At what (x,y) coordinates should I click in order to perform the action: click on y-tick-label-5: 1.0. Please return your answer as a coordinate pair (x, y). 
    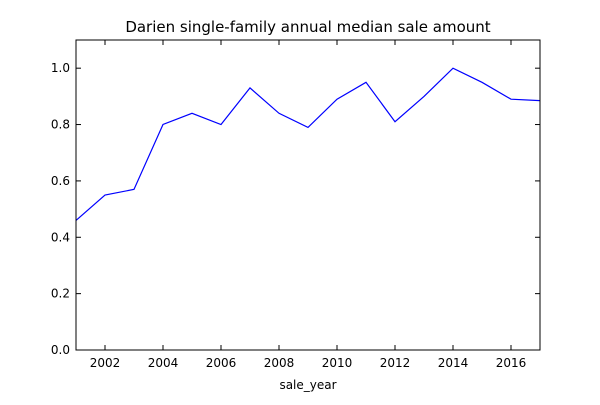
    Looking at the image, I should click on (60, 68).